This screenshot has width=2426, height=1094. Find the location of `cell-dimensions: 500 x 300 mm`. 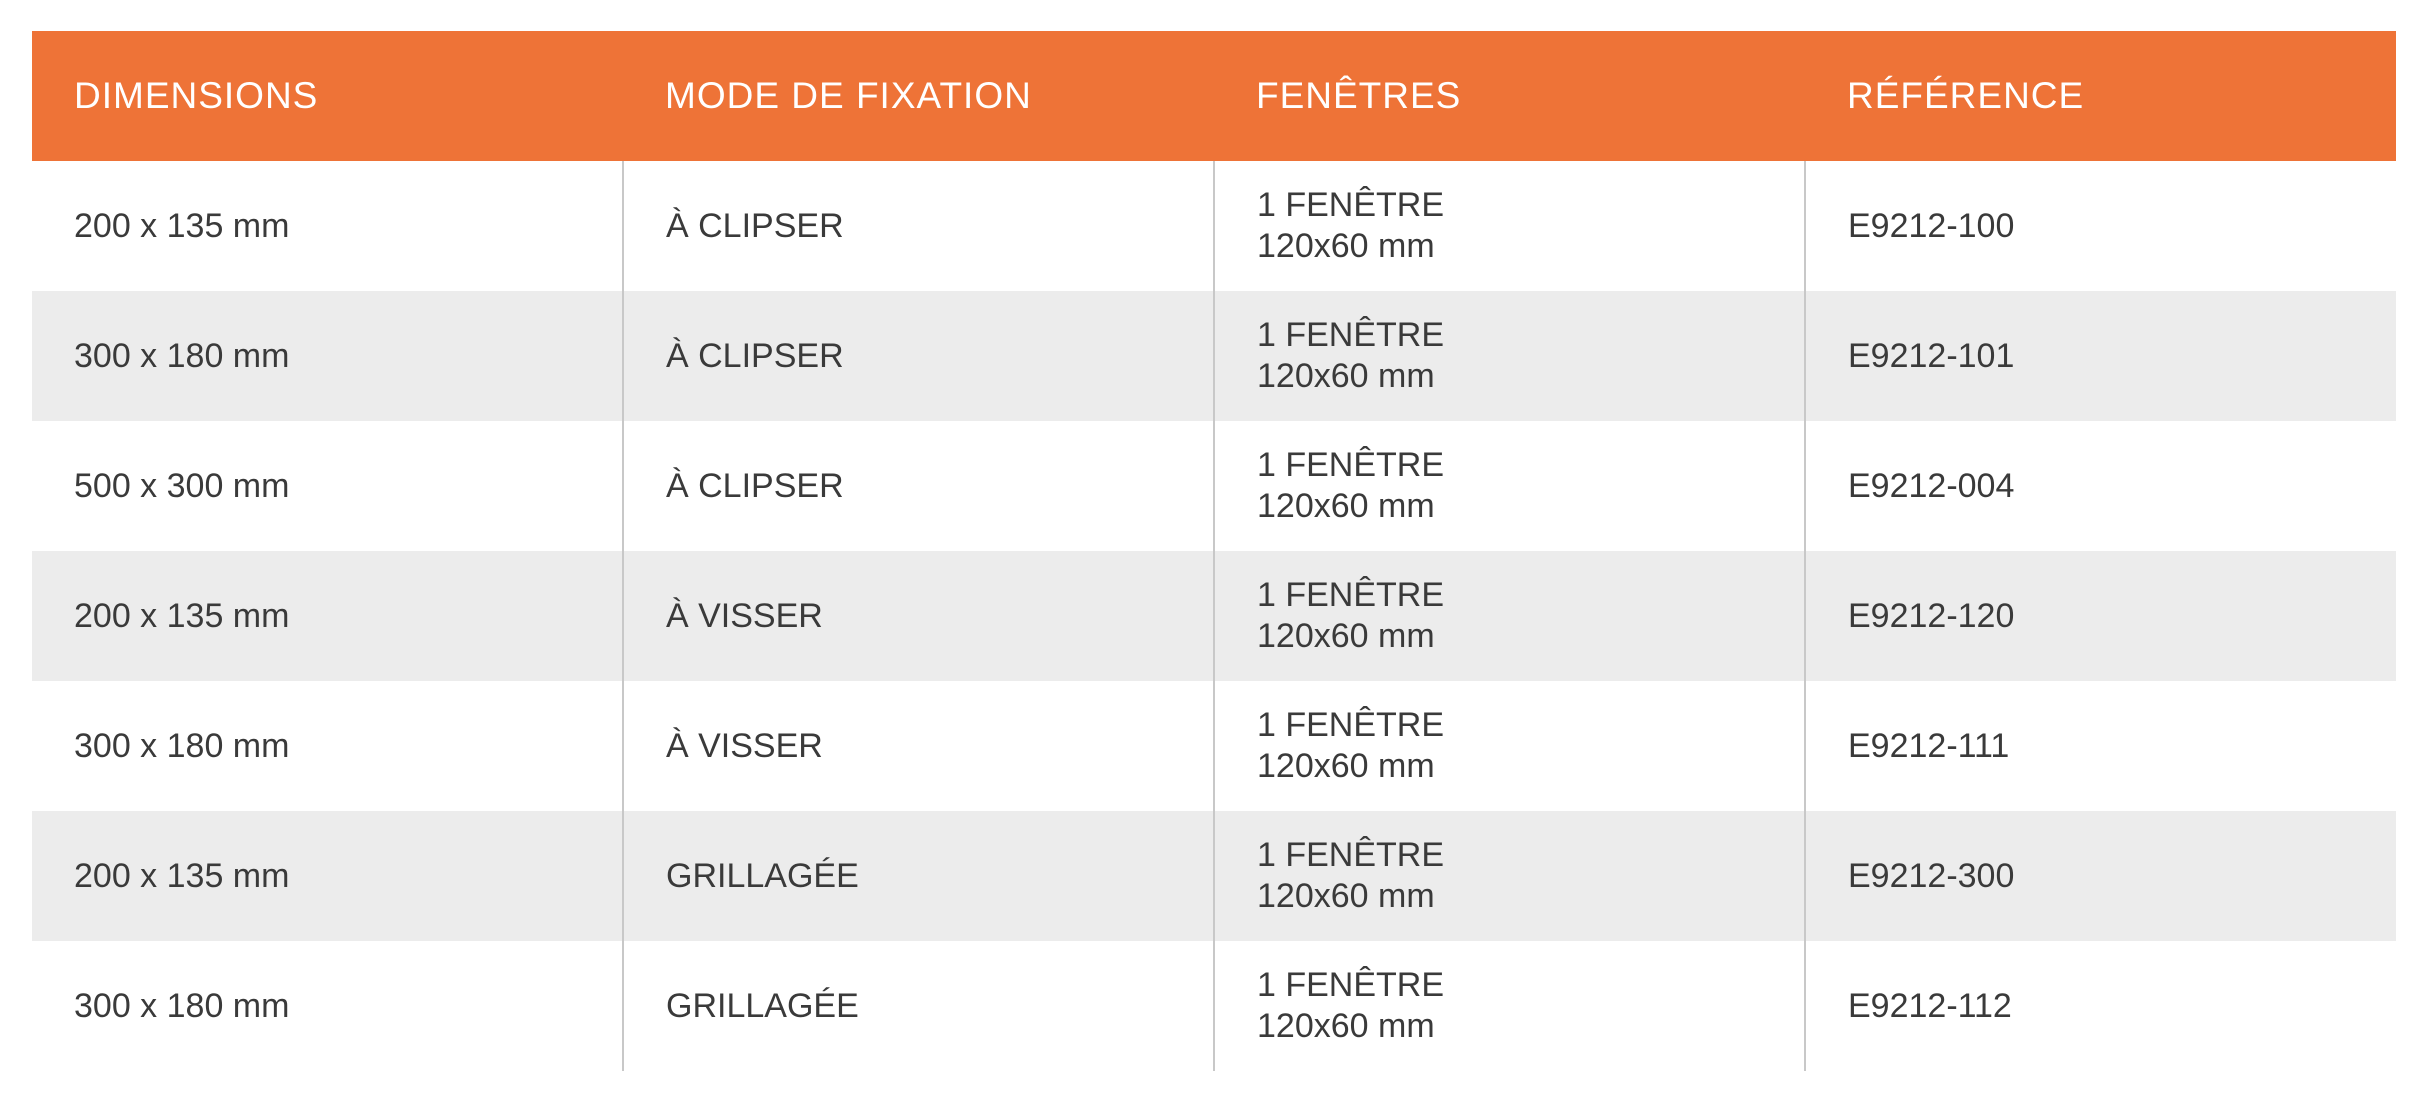

cell-dimensions: 500 x 300 mm is located at coordinates (182, 485).